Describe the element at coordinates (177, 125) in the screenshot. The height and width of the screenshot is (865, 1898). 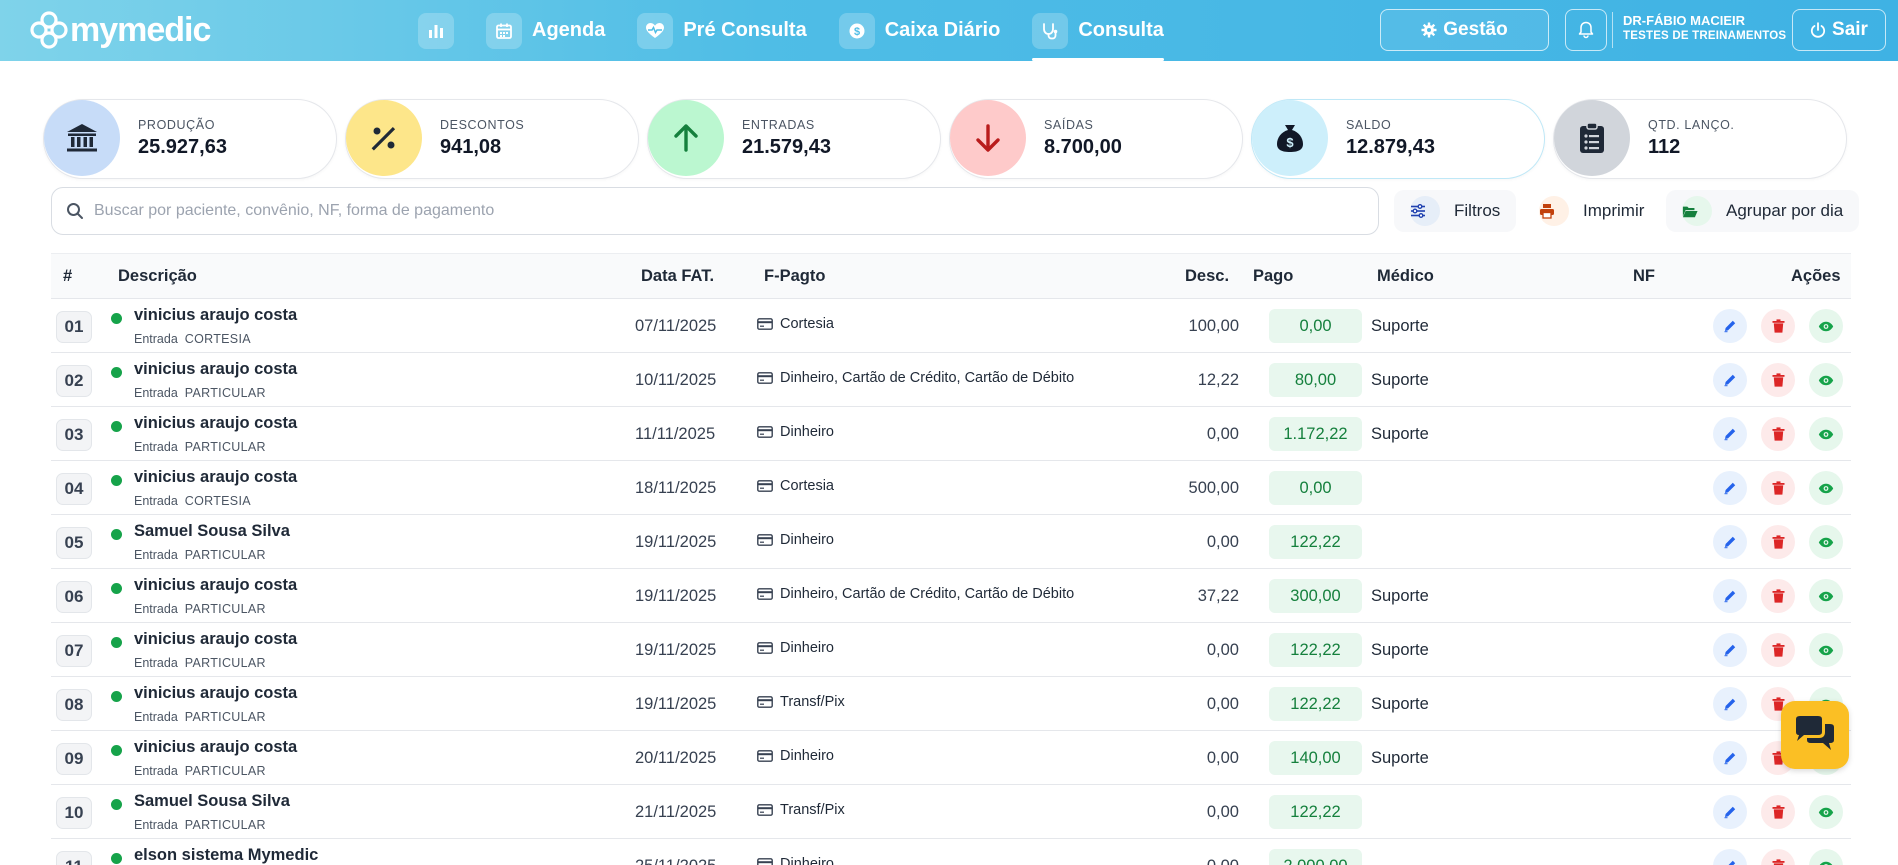
I see `stat-label: PRODUÇÃO` at that location.